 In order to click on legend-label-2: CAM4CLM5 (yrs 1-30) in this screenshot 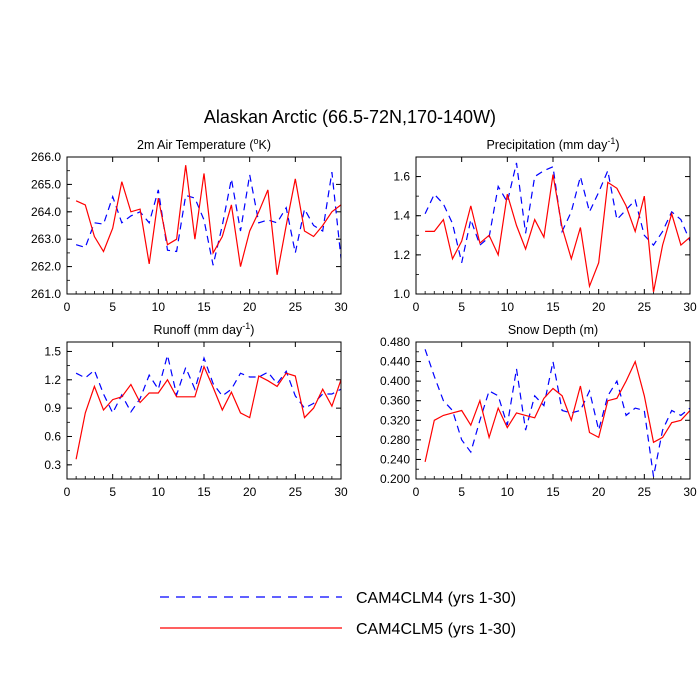, I will do `click(436, 629)`.